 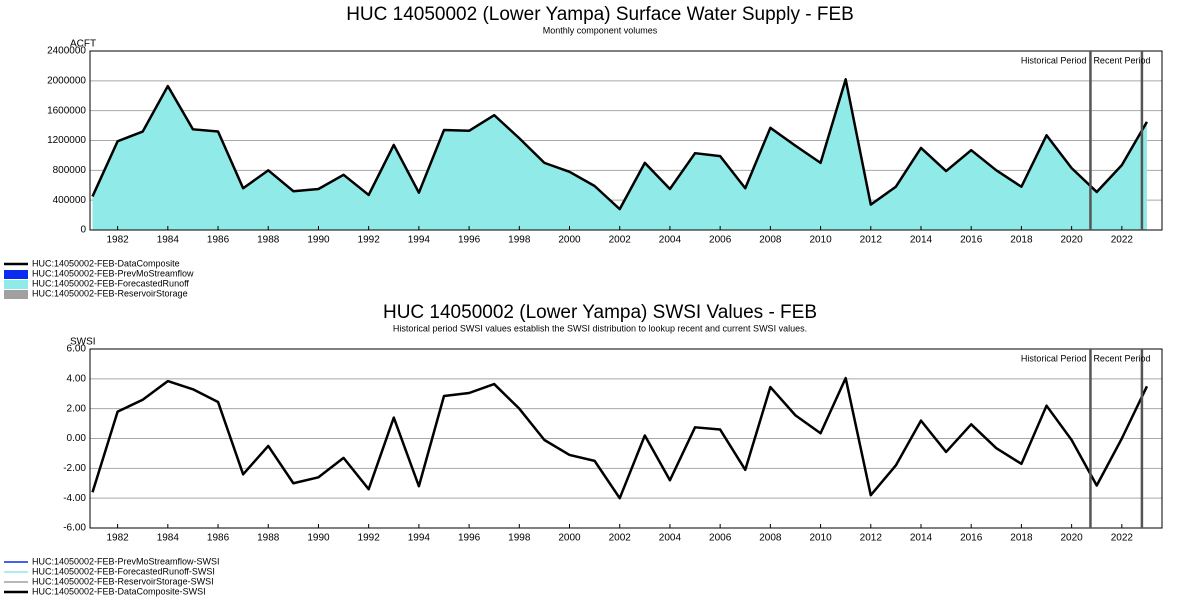 I want to click on y-tick-label: -2.00, so click(x=74, y=468).